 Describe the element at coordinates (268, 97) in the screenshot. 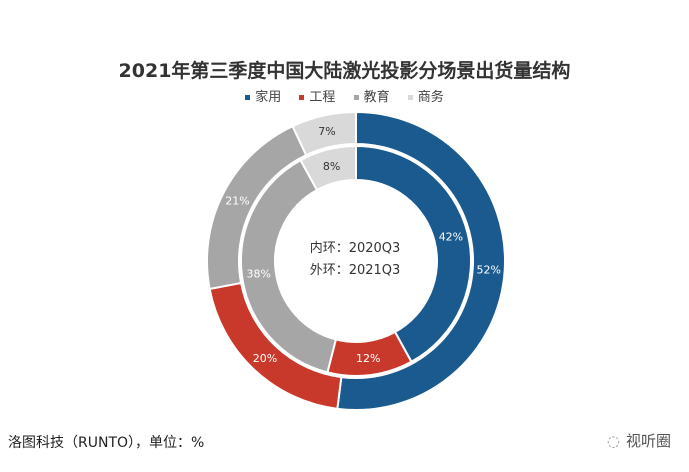

I see `legend-label: 家用` at that location.